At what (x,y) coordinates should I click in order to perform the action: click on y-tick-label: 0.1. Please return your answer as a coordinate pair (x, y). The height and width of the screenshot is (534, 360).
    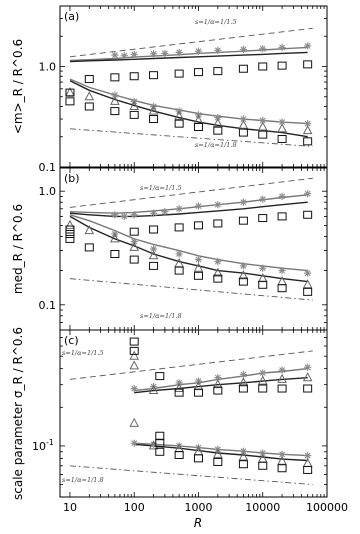
    Looking at the image, I should click on (48, 167).